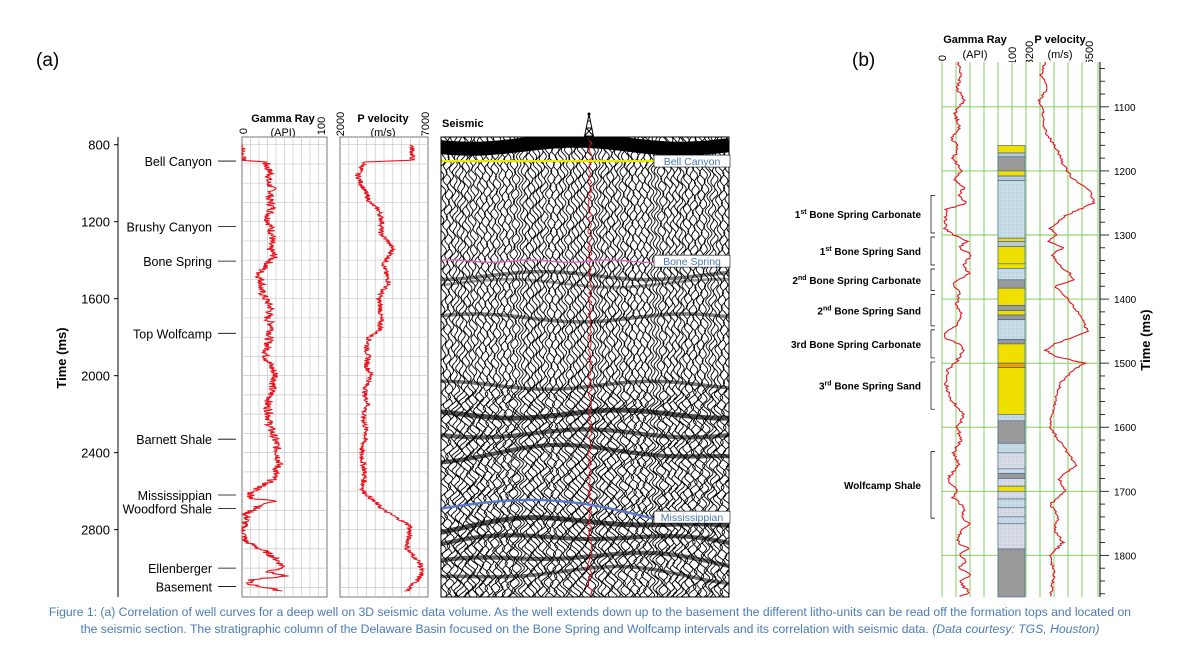 This screenshot has height=664, width=1180. I want to click on unit-label: 2nd Bone Spring Sand, so click(869, 311).